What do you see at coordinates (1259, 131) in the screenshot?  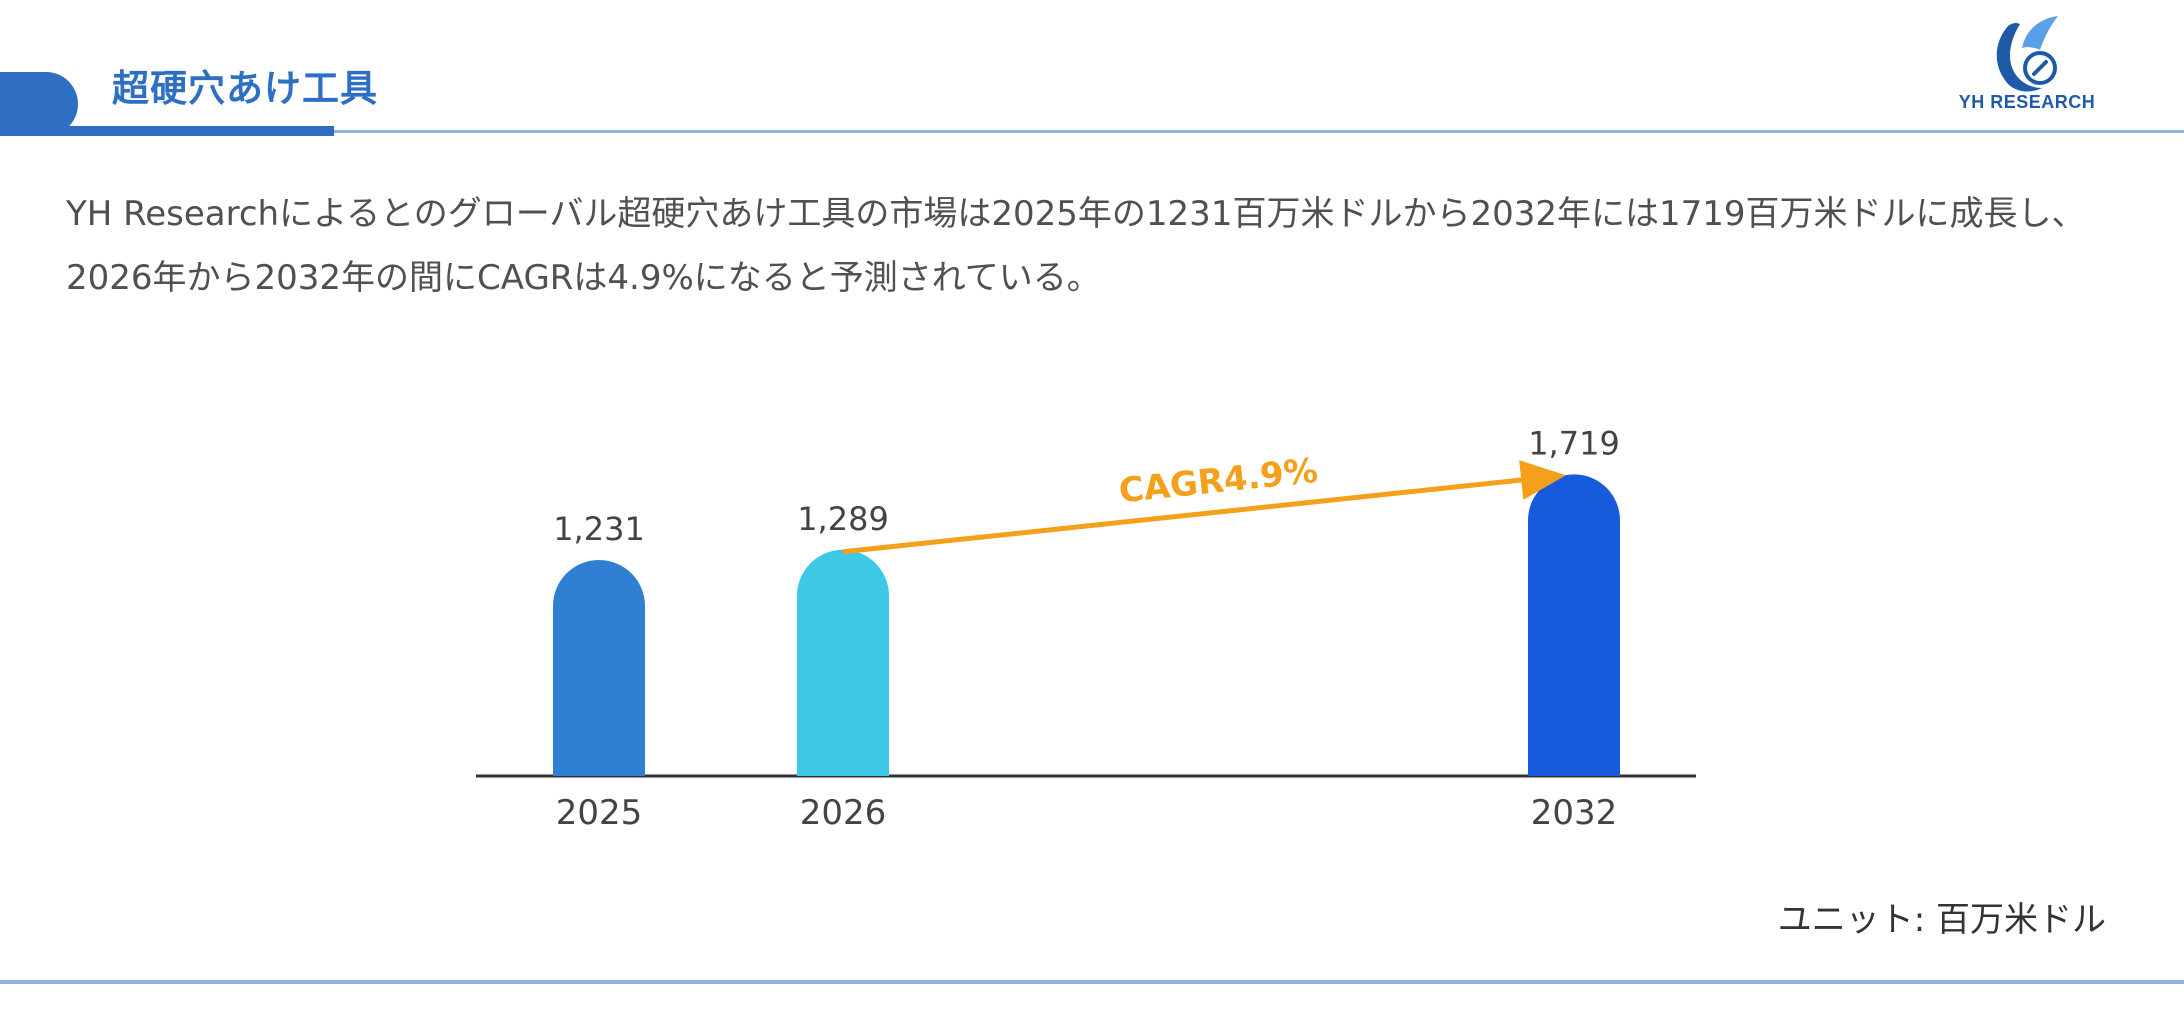 I see `header-divider` at bounding box center [1259, 131].